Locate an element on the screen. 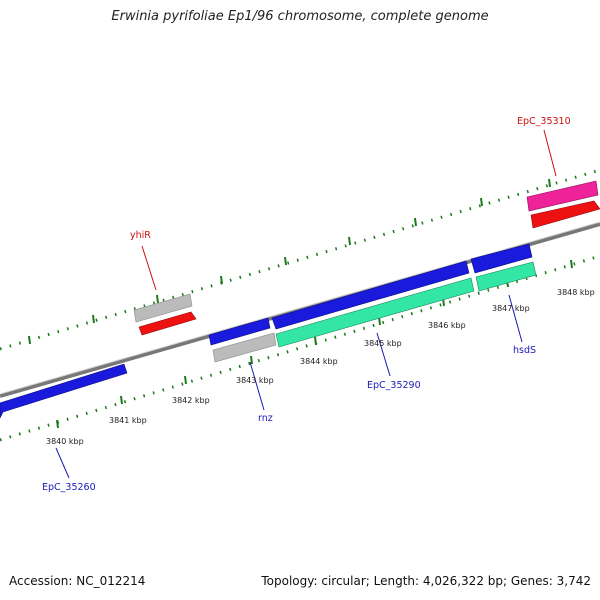 The image size is (600, 600). kbp-label-3845: 3845 kbp is located at coordinates (383, 343).